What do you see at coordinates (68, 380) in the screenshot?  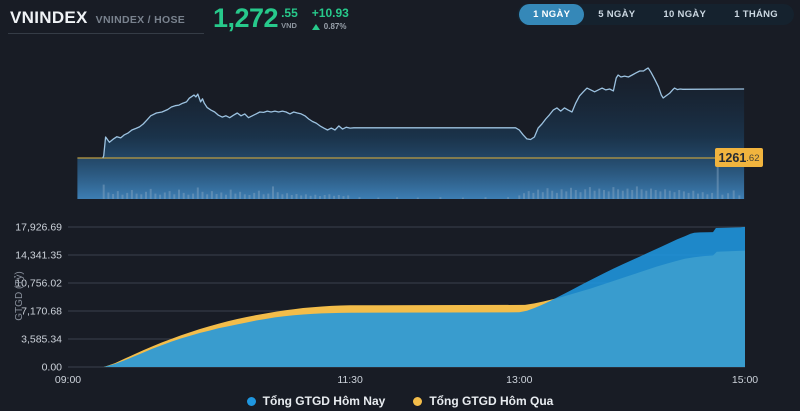 I see `x-tick-label: 09:00` at bounding box center [68, 380].